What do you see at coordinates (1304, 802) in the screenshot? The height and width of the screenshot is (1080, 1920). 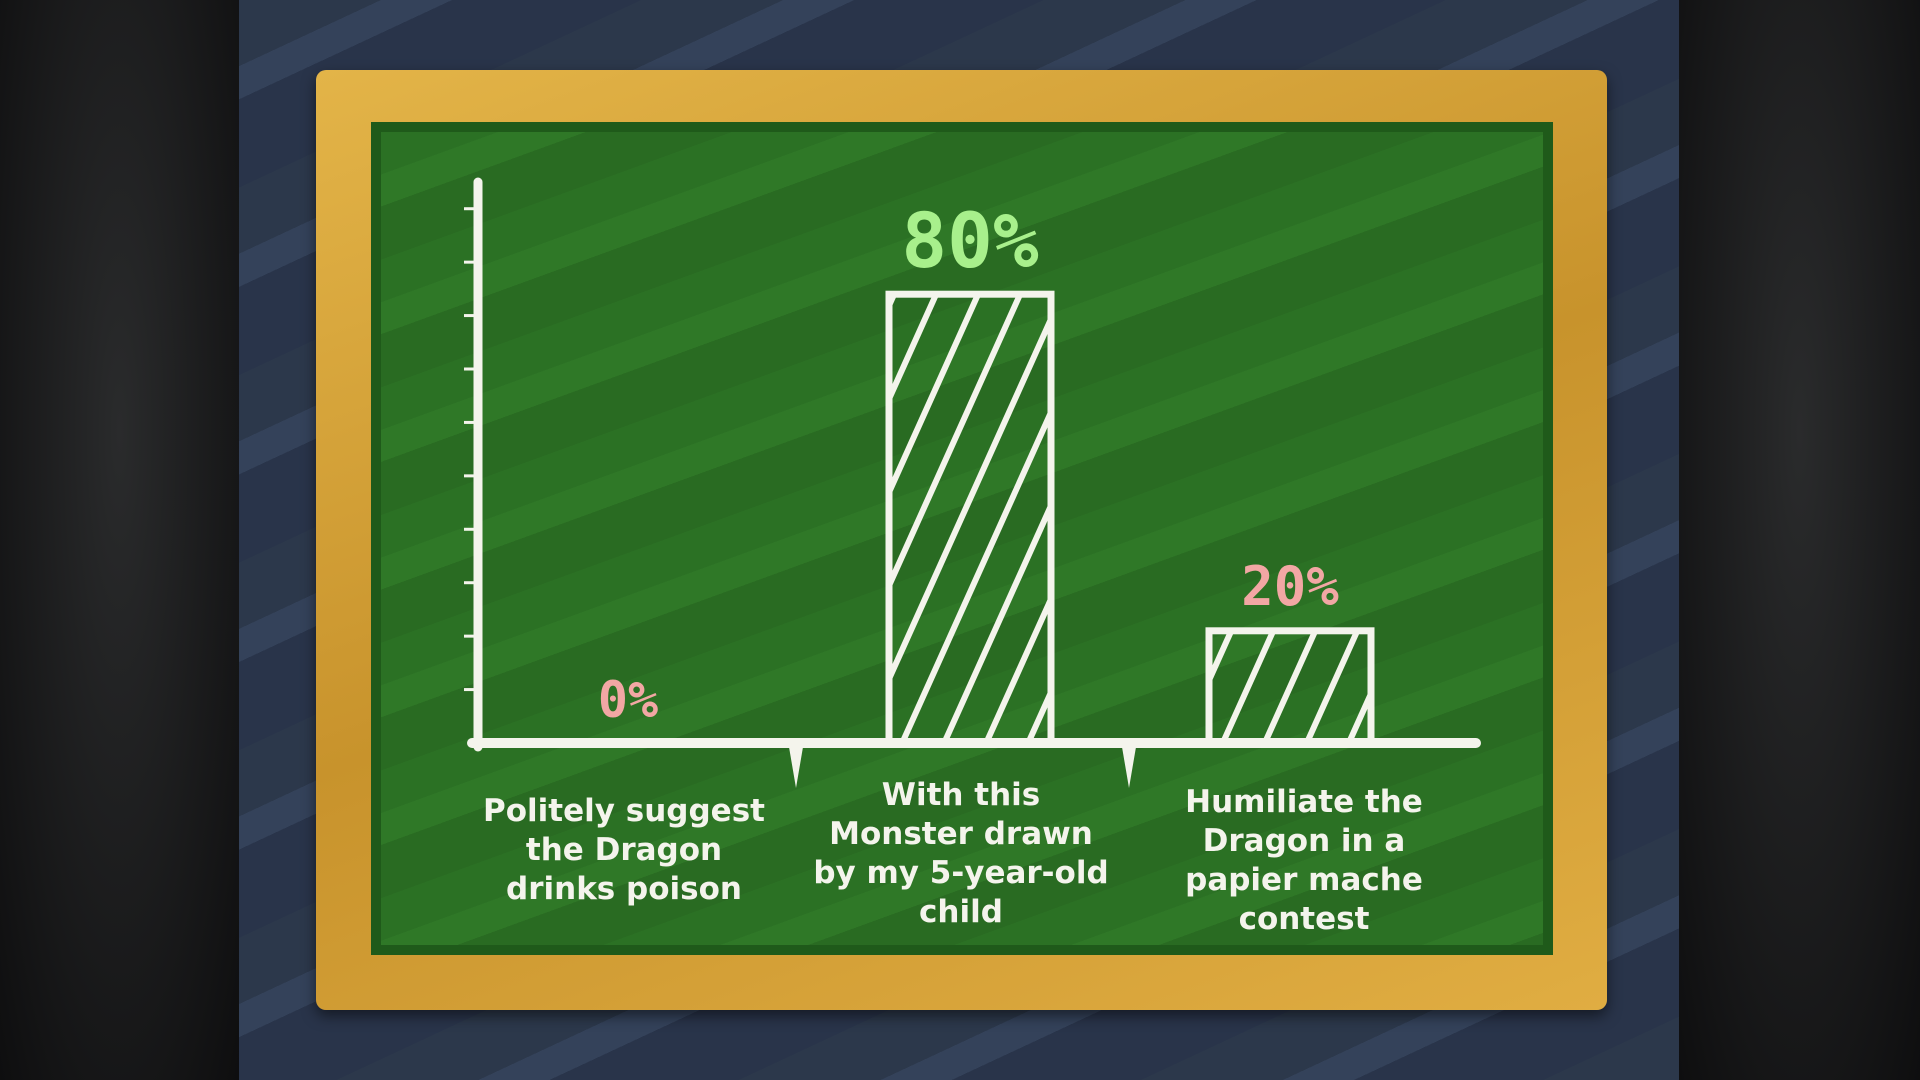 I see `category-label-line: Humiliate the` at bounding box center [1304, 802].